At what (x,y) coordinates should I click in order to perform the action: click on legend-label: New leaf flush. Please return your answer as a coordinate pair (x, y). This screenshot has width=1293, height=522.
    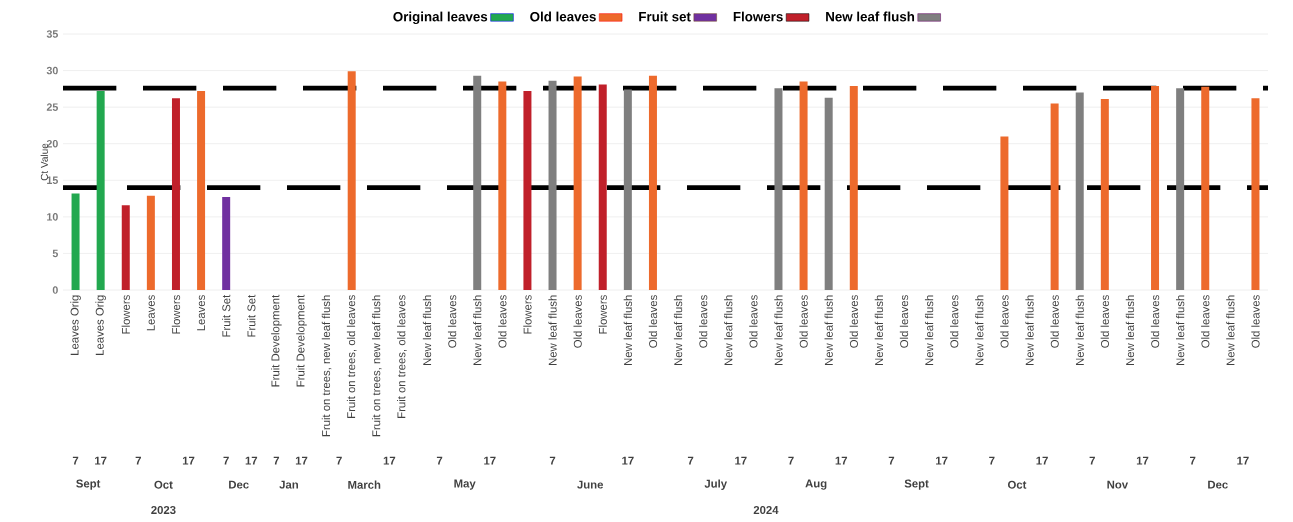
    Looking at the image, I should click on (870, 16).